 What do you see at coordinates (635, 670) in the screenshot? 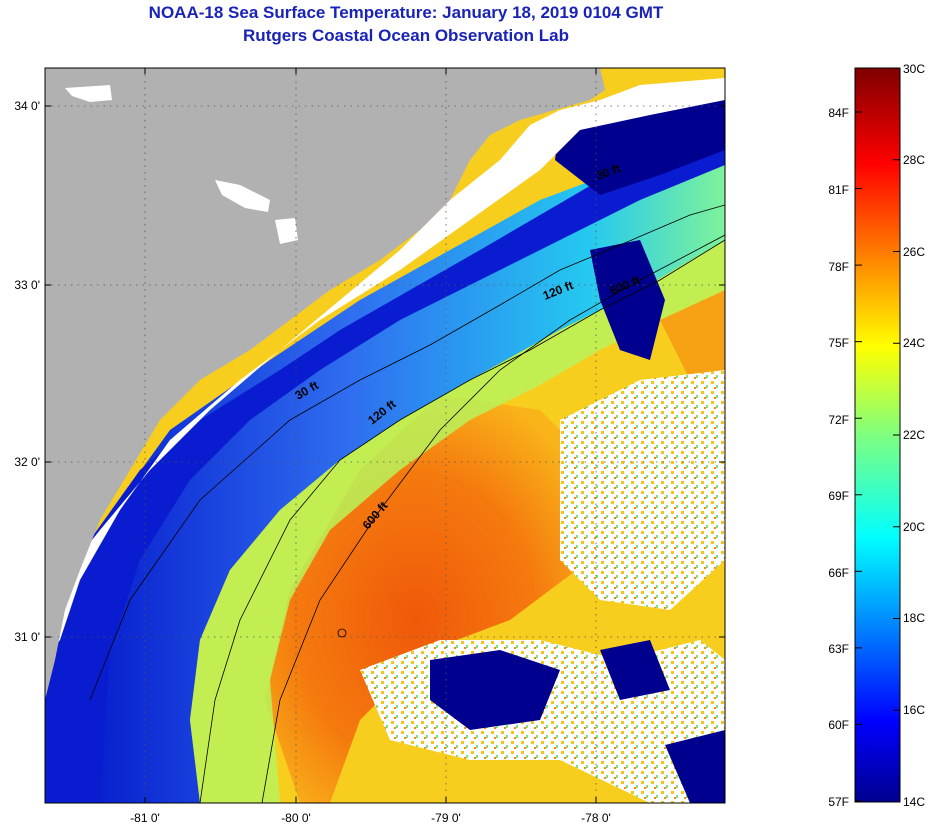
I see `cold-patch-south-east` at bounding box center [635, 670].